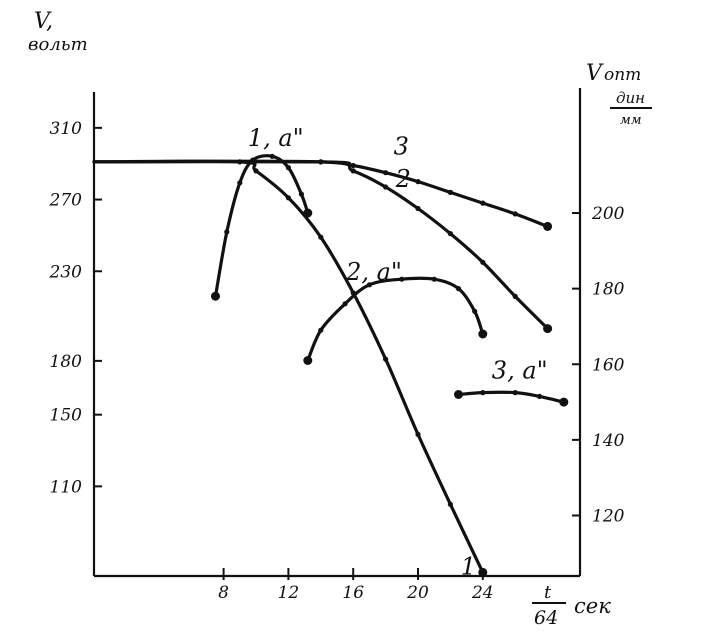  Describe the element at coordinates (66, 487) in the screenshot. I see `y-left-tick-label: 110` at that location.